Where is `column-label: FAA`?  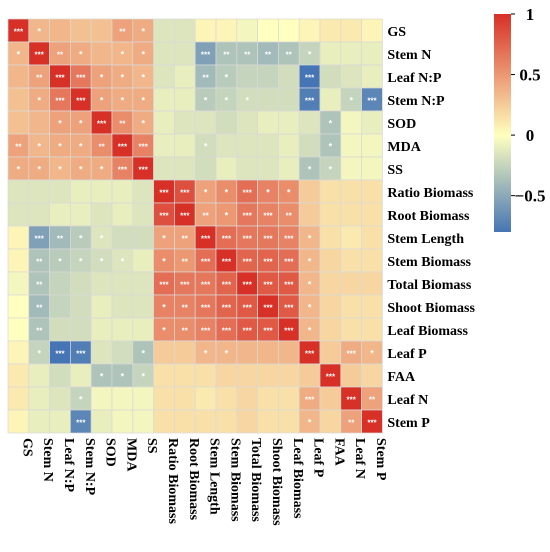
column-label: FAA is located at coordinates (338, 452).